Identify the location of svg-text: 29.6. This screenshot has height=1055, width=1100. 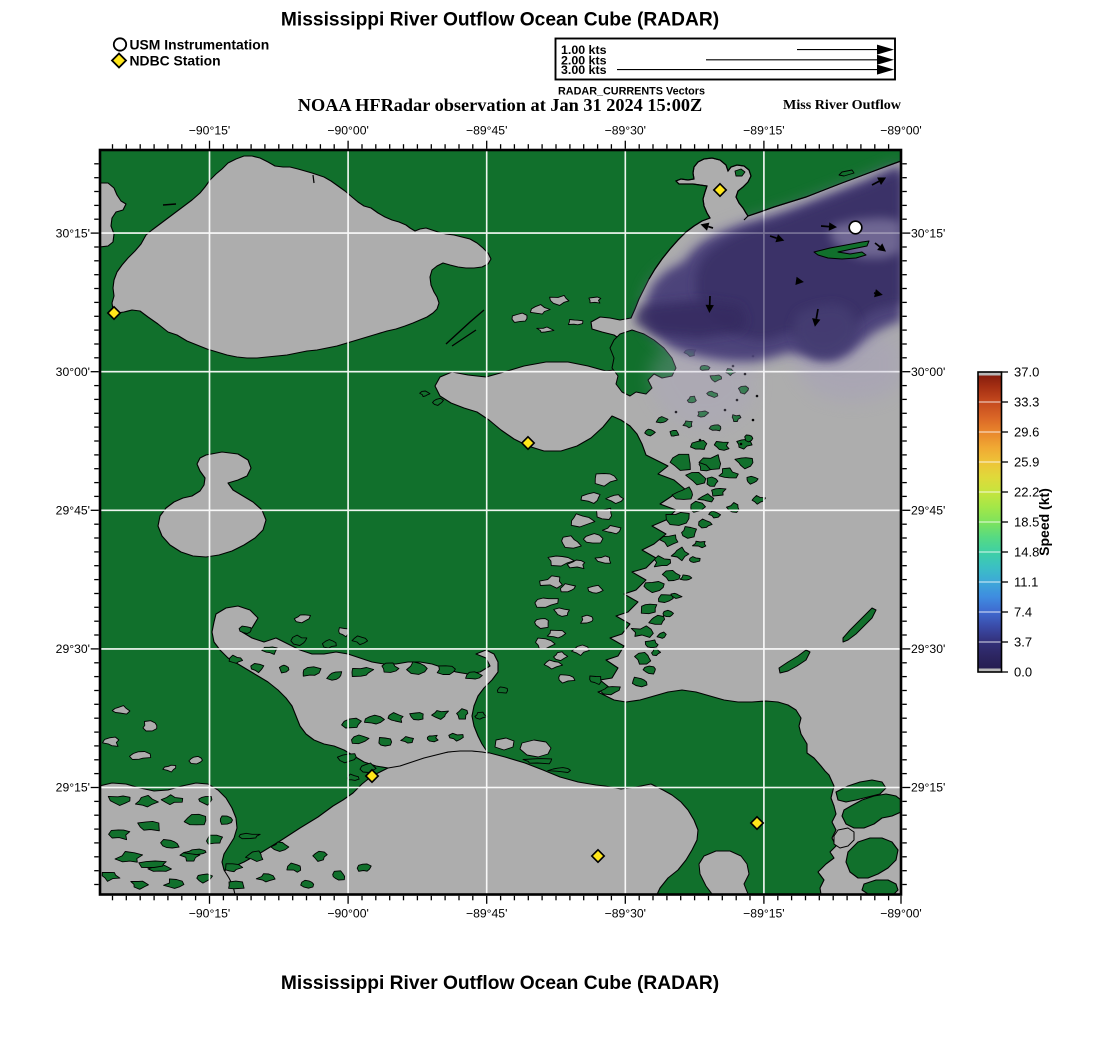
(1026, 432).